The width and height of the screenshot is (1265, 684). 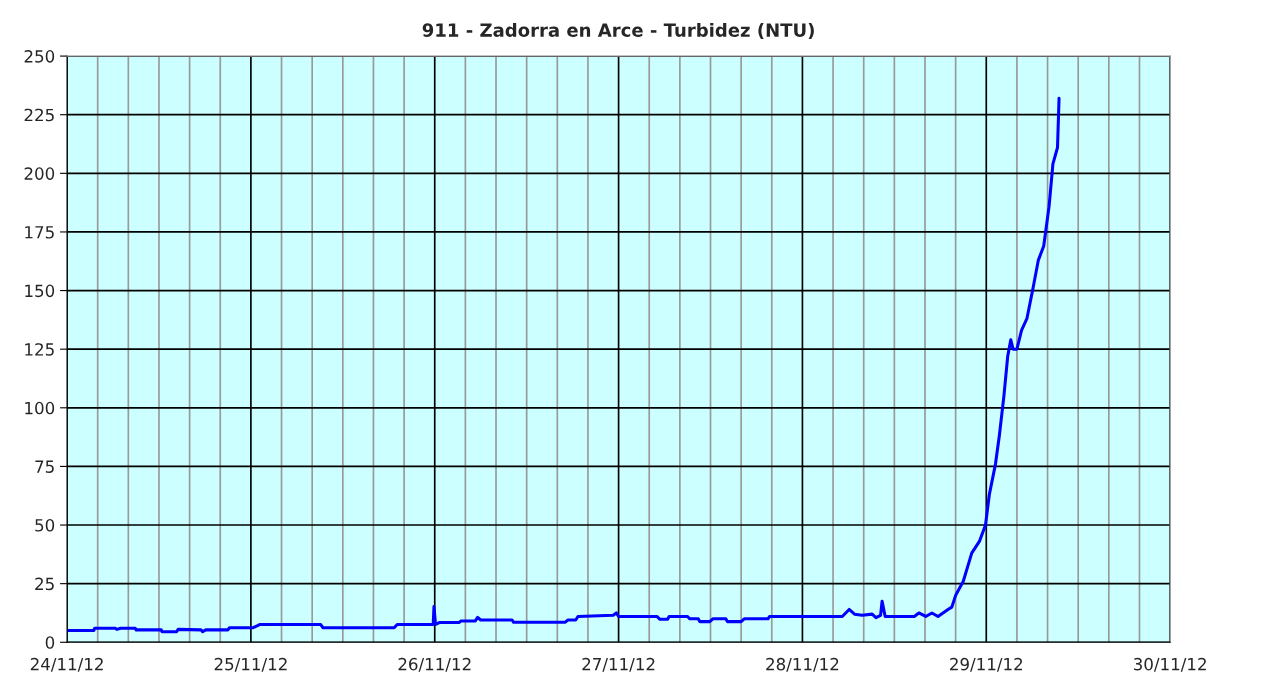 I want to click on x-tick-label: 27/11/12, so click(x=618, y=664).